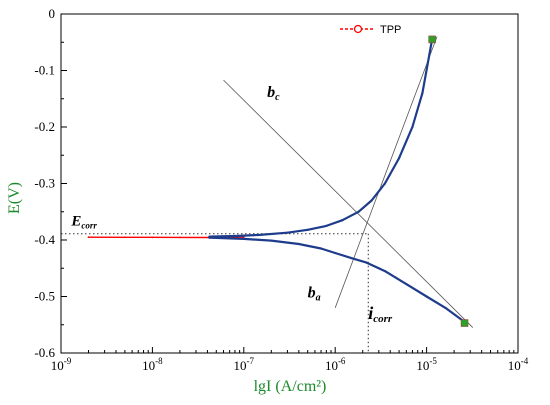 The height and width of the screenshot is (405, 550). Describe the element at coordinates (44, 352) in the screenshot. I see `y-tick-label: -0.6` at that location.